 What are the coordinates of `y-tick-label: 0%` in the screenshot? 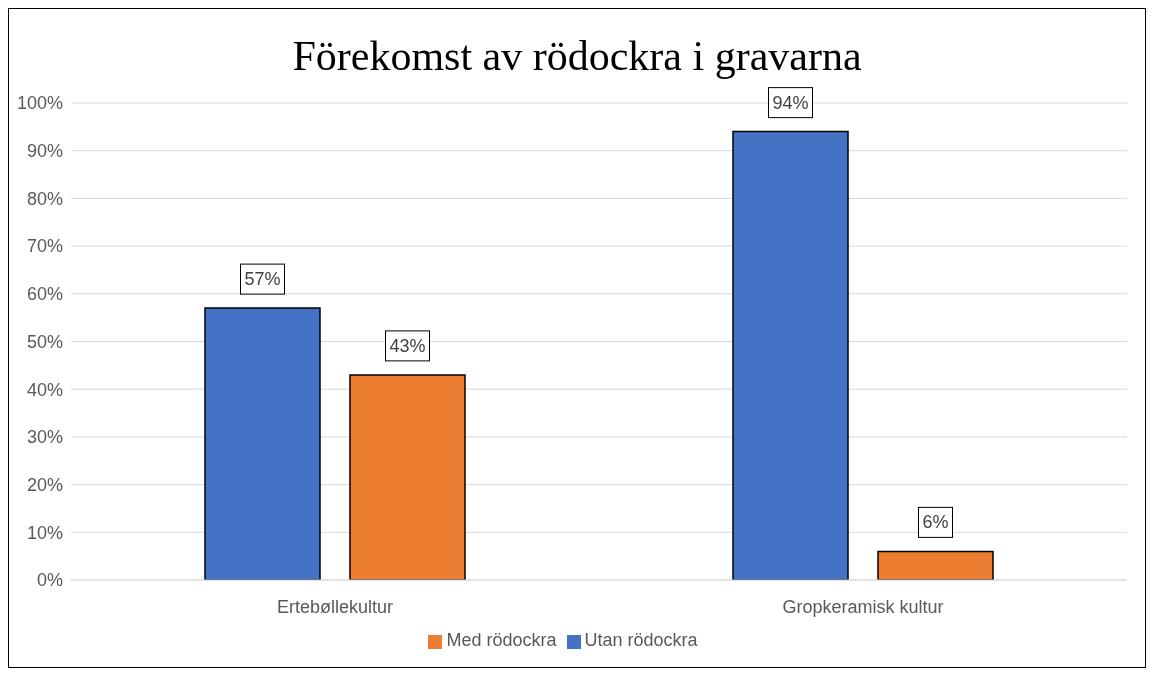 It's located at (49, 580).